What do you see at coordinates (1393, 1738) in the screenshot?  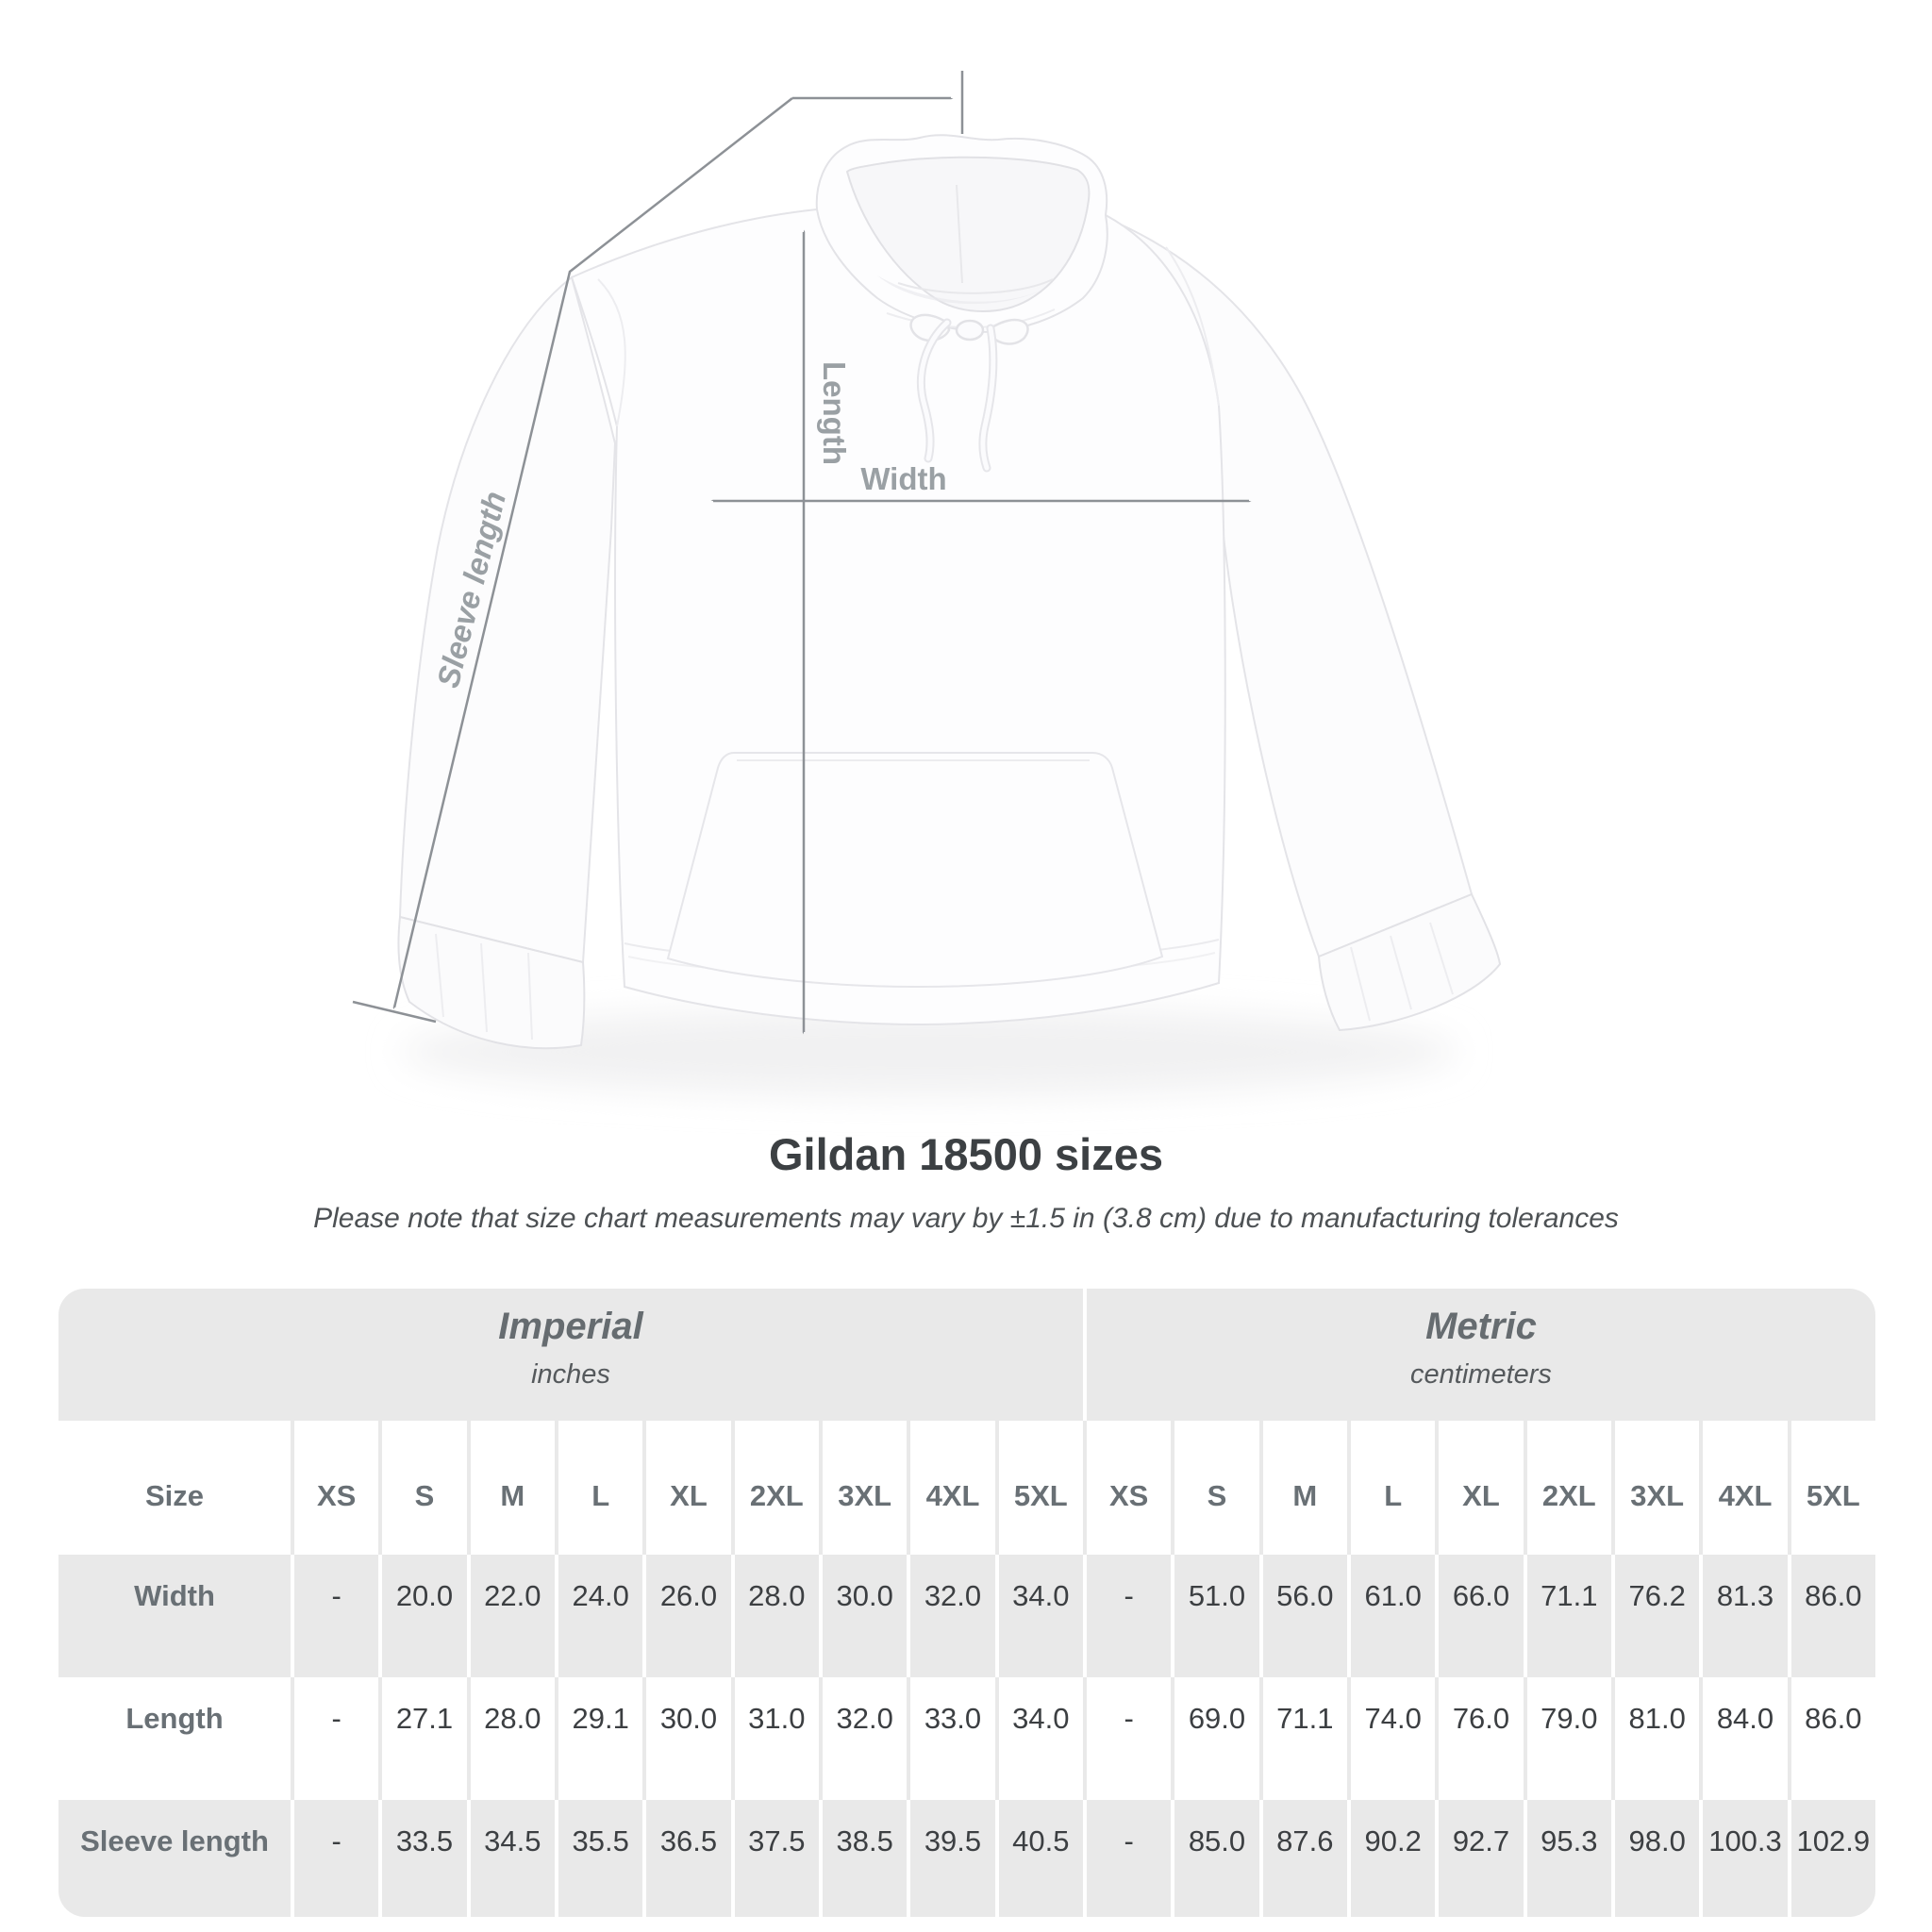 I see `value-cell: 74.0` at bounding box center [1393, 1738].